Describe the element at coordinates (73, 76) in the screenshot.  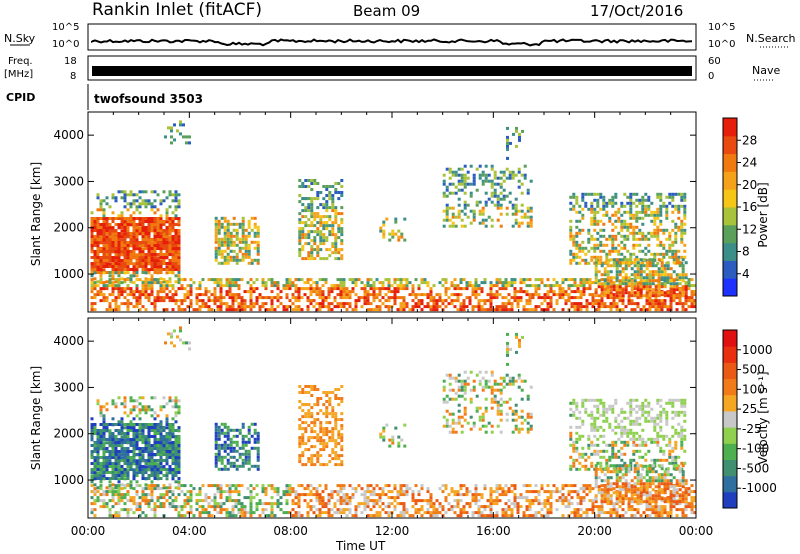
I see `freq-left-bottom-tick: 8` at that location.